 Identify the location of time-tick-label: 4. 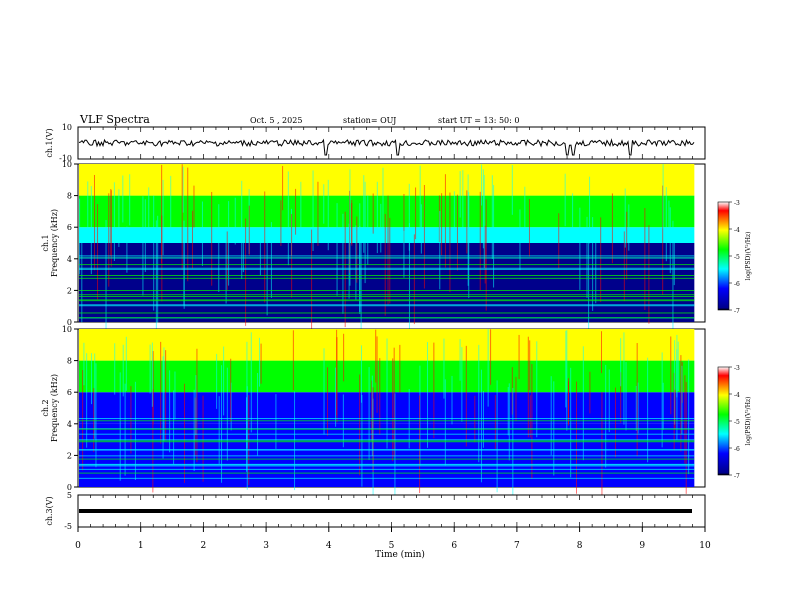
(329, 546).